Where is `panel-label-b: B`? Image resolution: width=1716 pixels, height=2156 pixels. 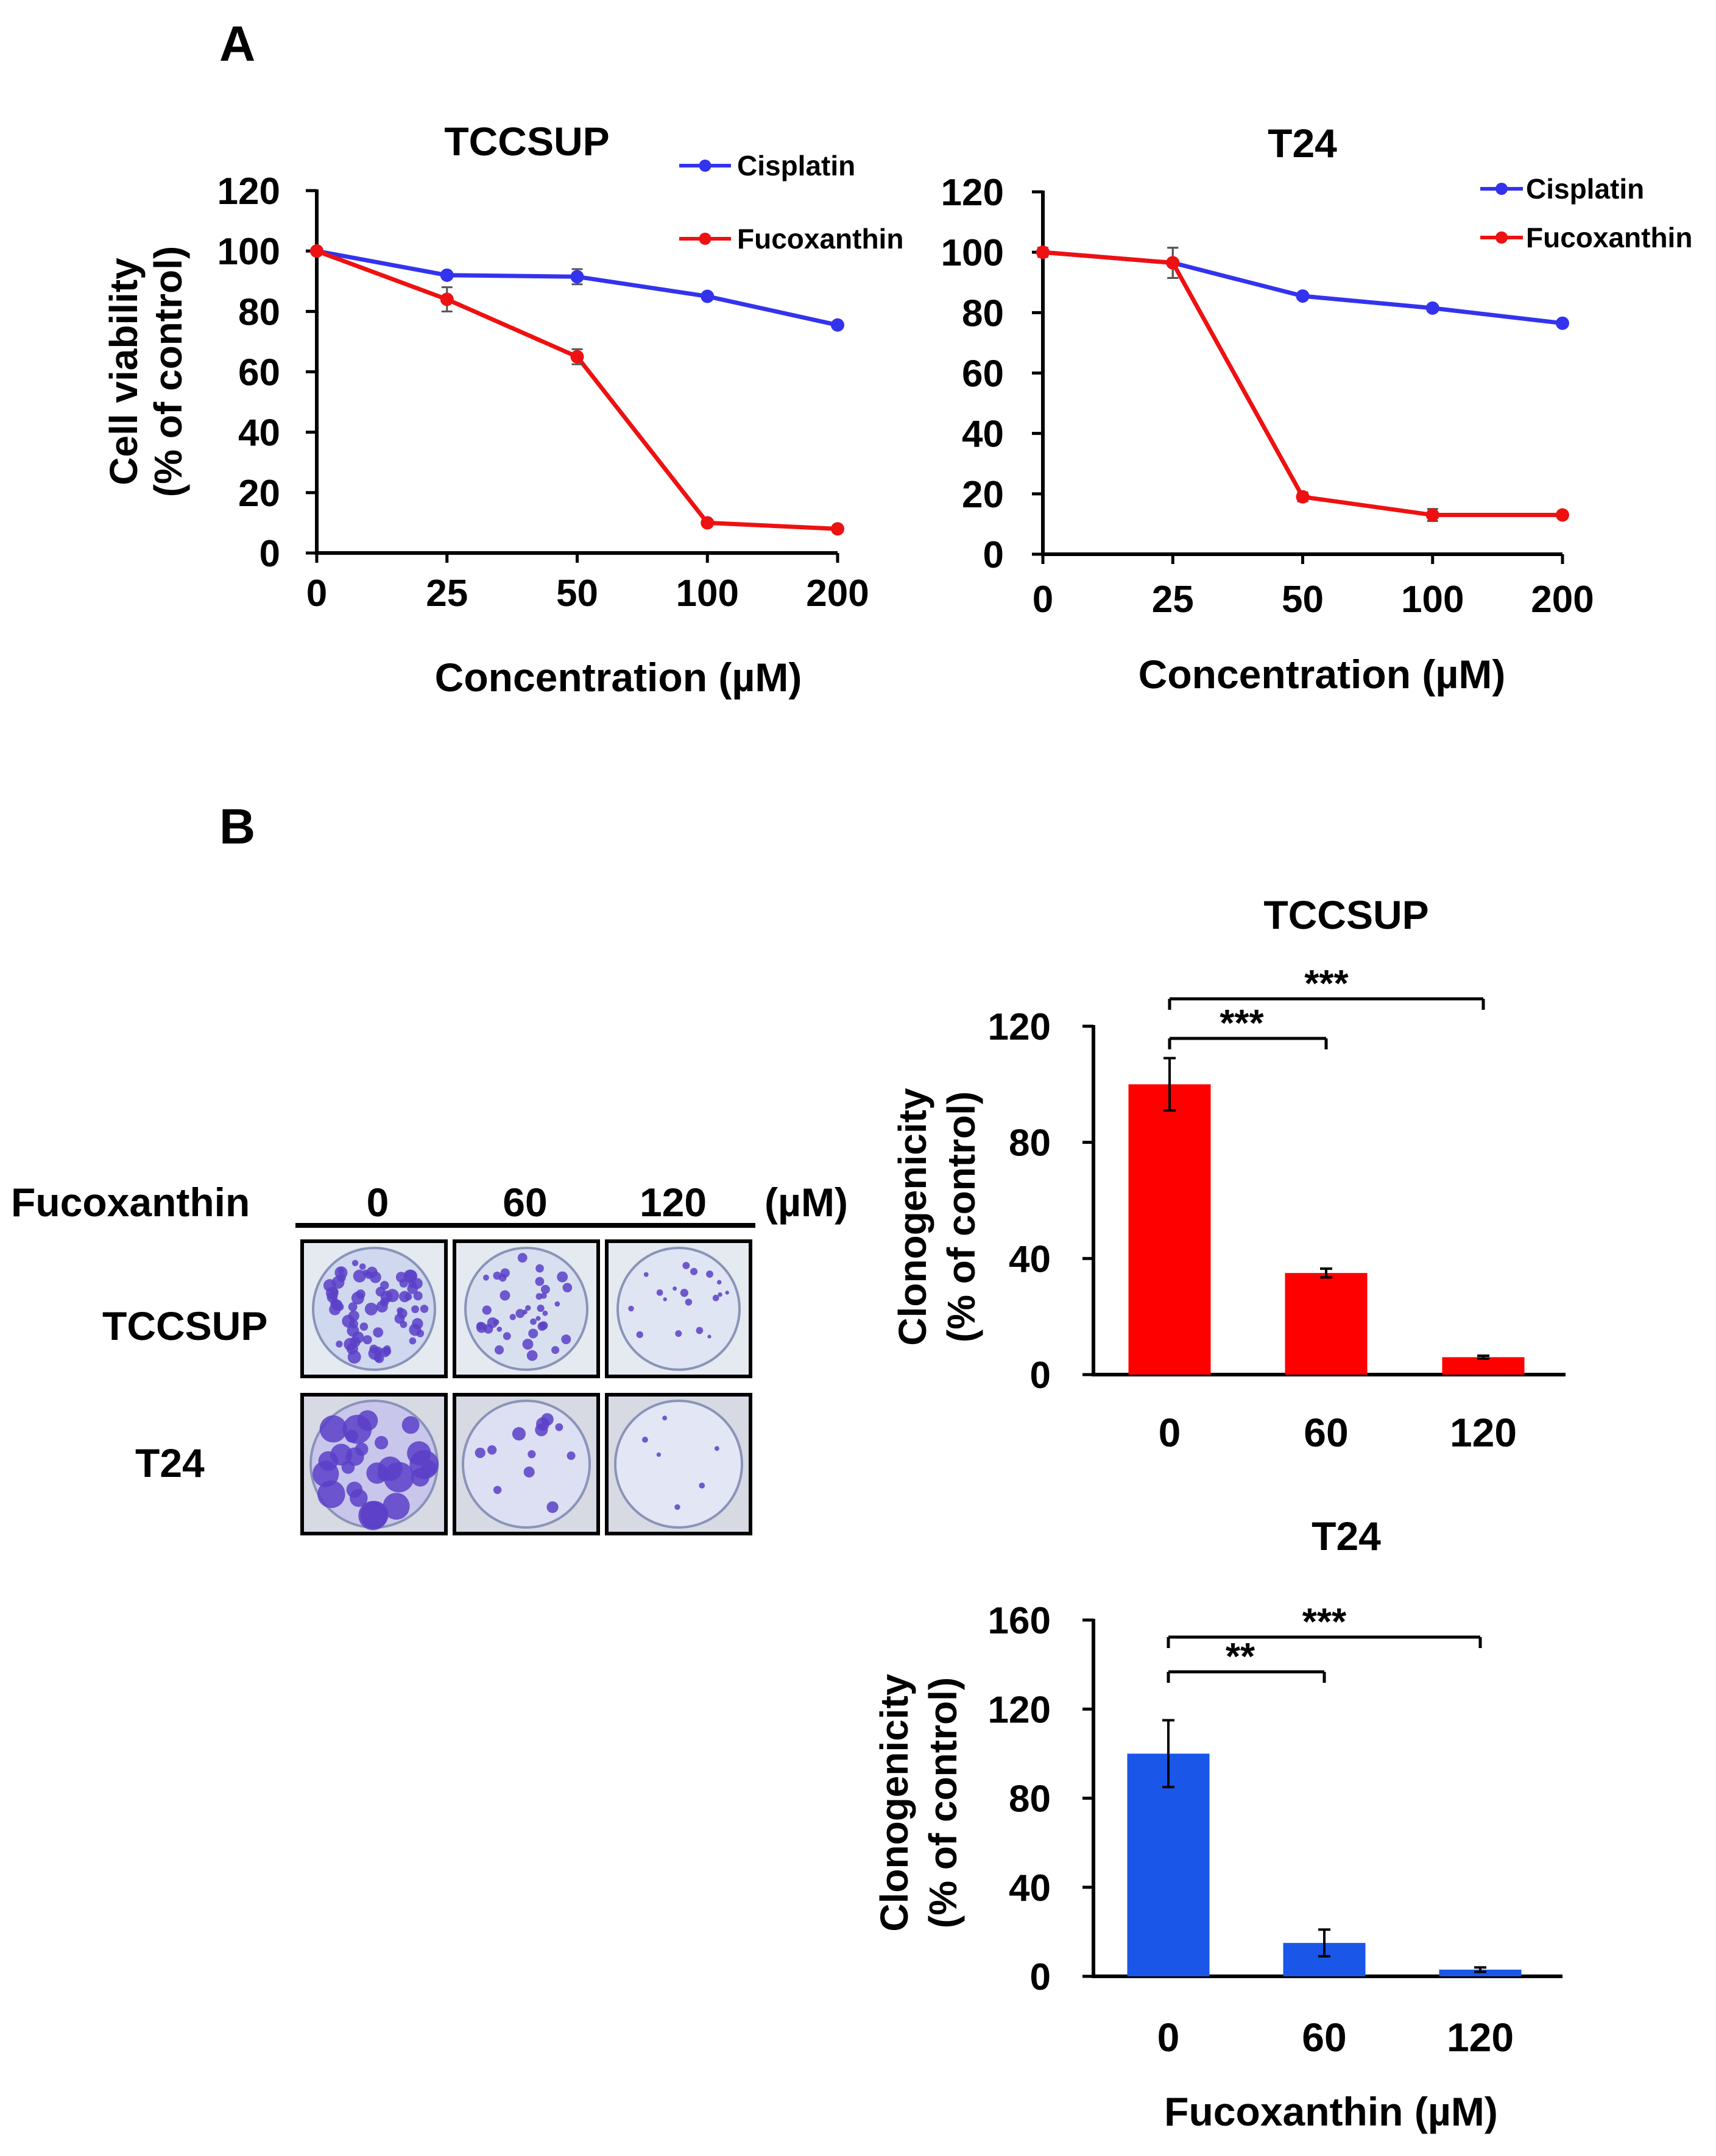
panel-label-b: B is located at coordinates (237, 826).